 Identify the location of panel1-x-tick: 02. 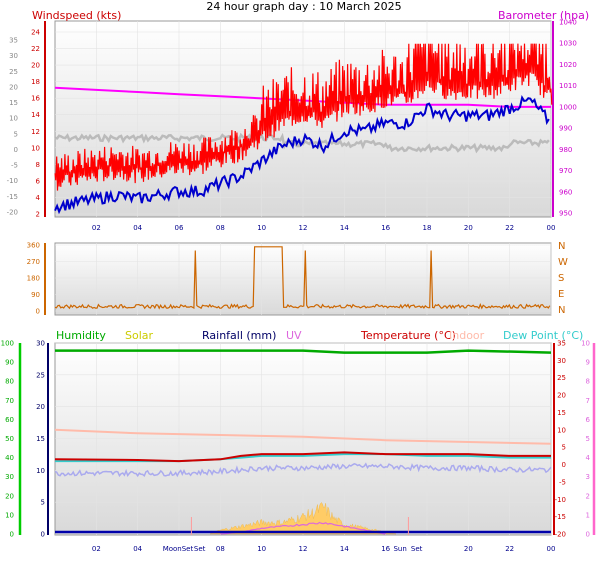
(96, 228).